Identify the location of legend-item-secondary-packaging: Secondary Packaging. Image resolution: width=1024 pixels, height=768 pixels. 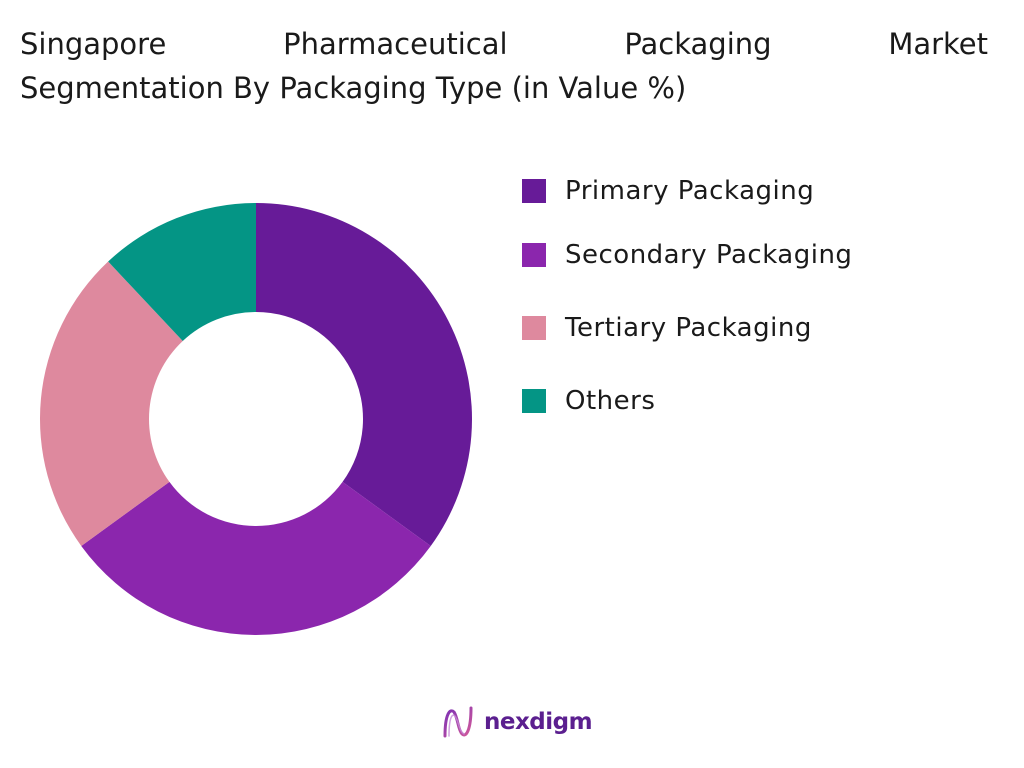
(687, 255).